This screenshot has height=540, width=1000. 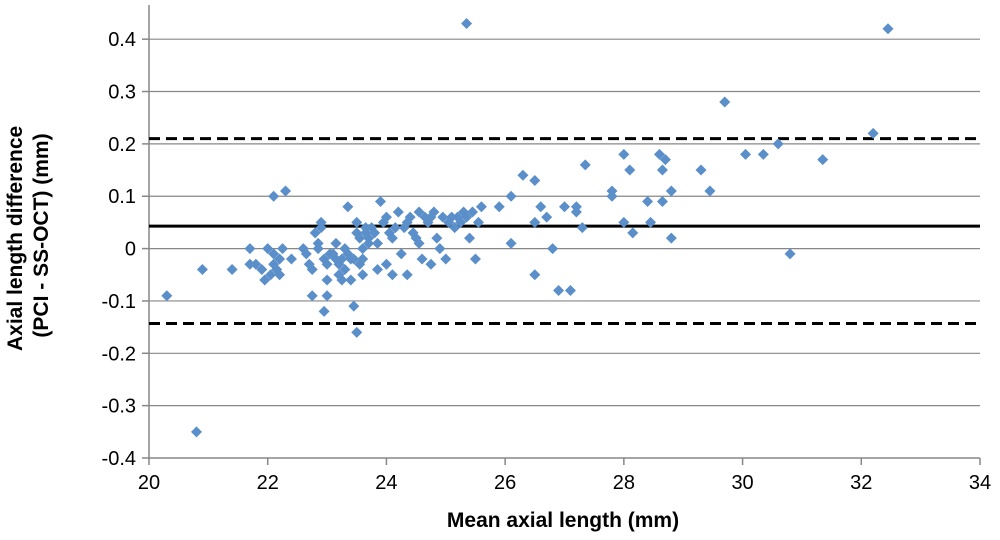 What do you see at coordinates (268, 483) in the screenshot?
I see `x-tick-label: 22` at bounding box center [268, 483].